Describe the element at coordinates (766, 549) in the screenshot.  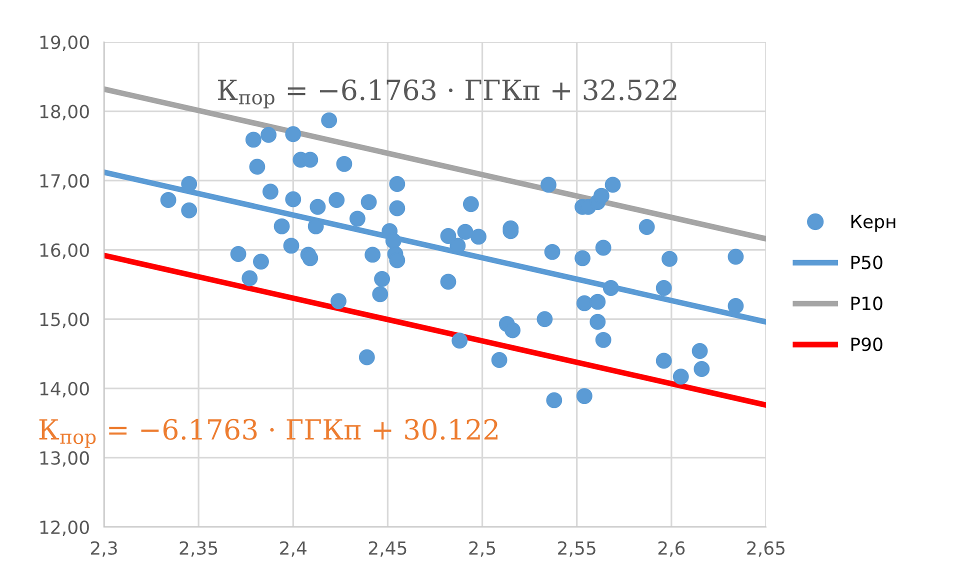
I see `x-tick-label: 2,65` at that location.